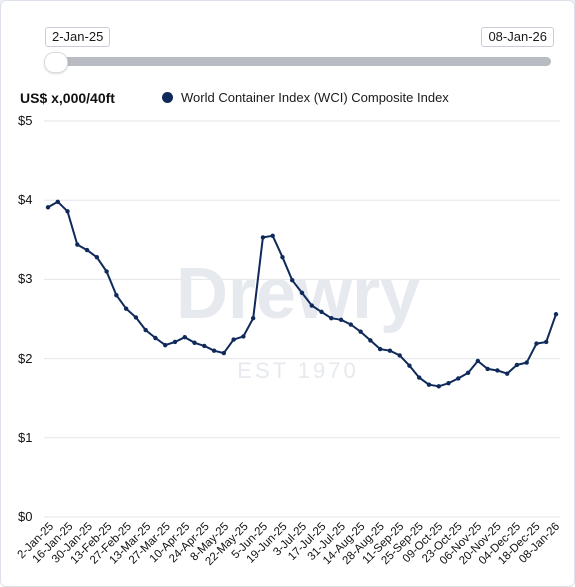  I want to click on drewry-watermark: Drewry EST 1970, so click(298, 318).